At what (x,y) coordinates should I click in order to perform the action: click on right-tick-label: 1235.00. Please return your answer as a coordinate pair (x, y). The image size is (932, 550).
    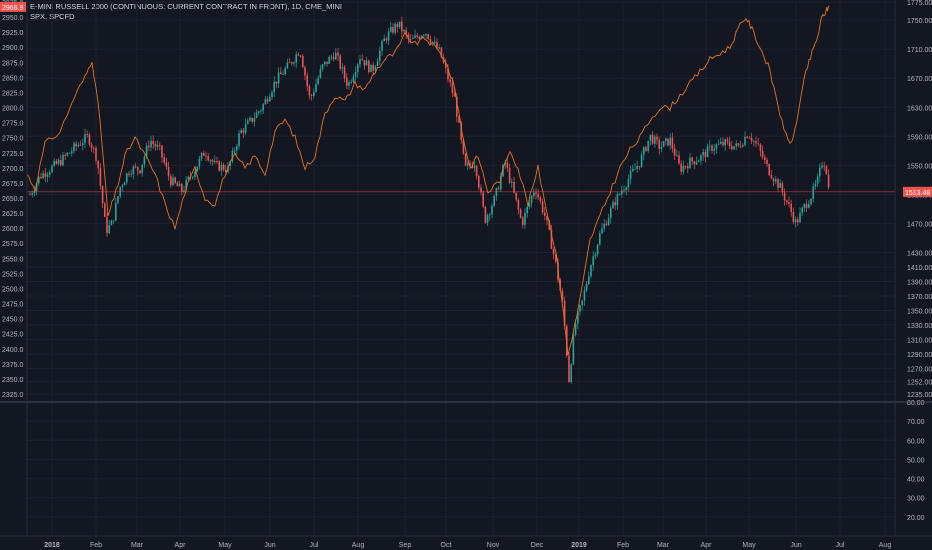
    Looking at the image, I should click on (919, 395).